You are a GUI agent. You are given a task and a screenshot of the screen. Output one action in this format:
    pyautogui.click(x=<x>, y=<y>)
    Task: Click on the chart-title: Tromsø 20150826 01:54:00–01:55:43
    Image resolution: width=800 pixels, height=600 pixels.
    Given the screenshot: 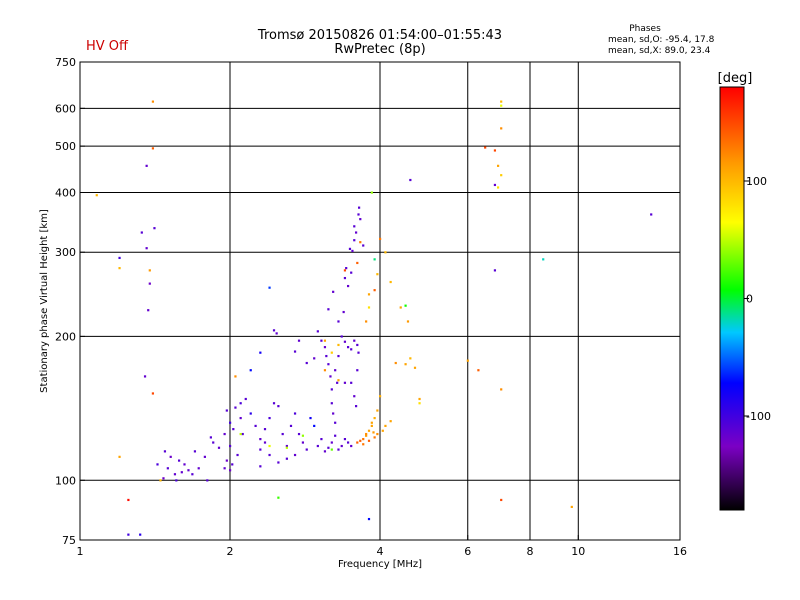 What is the action you would take?
    pyautogui.click(x=379, y=35)
    